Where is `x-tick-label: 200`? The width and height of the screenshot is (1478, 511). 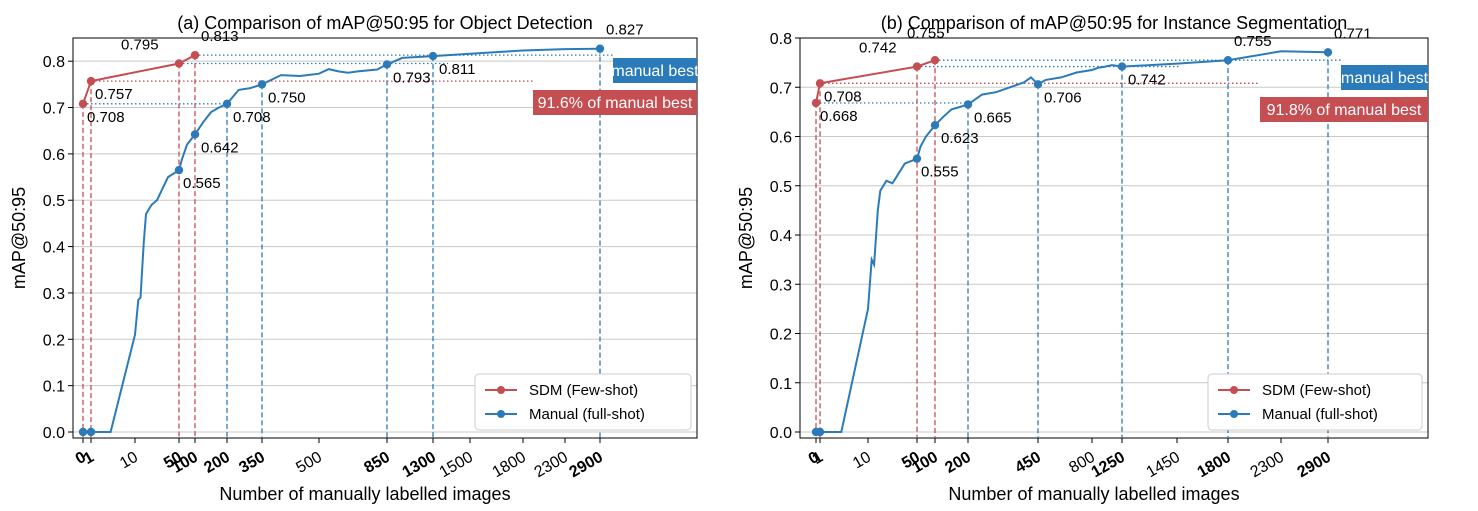
x-tick-label: 200 is located at coordinates (217, 463).